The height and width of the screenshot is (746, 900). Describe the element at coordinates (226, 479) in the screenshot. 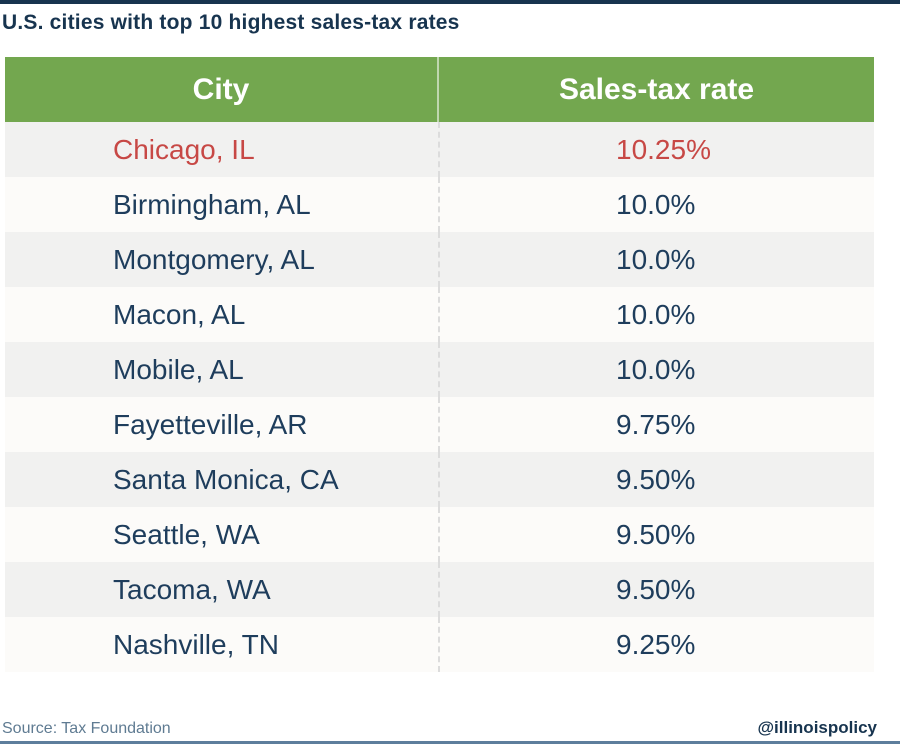

I see `city-cell: Santa Monica, CA` at that location.